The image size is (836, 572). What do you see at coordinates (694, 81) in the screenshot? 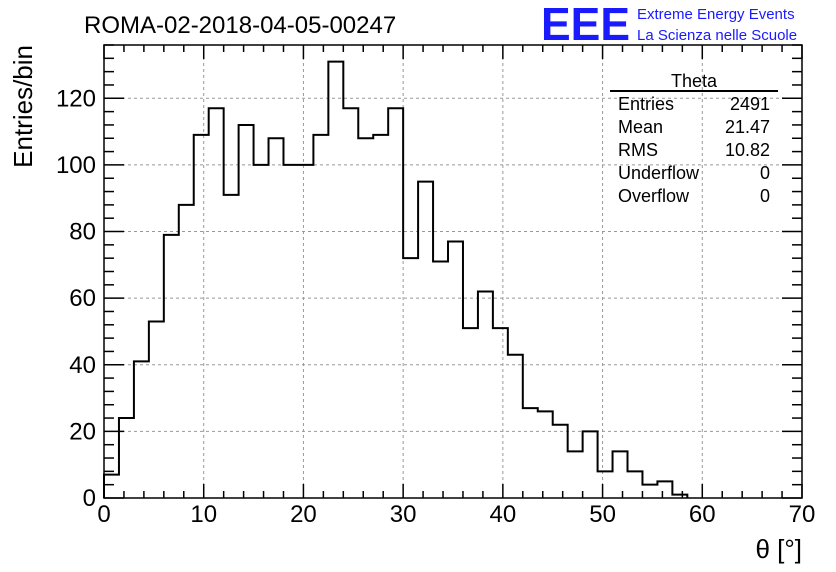
I see `stats-box-title: Theta` at bounding box center [694, 81].